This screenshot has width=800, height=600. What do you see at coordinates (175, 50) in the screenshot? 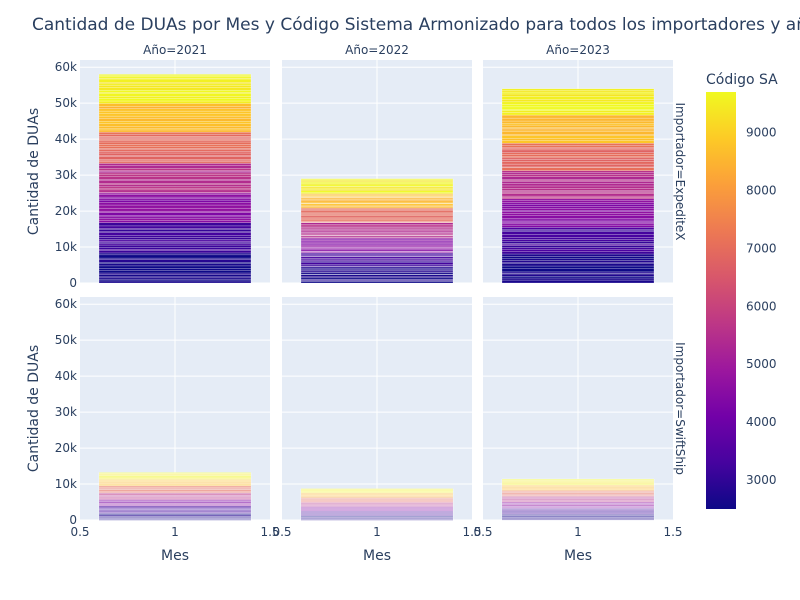
I see `facet-title-col: Año=2021` at bounding box center [175, 50].